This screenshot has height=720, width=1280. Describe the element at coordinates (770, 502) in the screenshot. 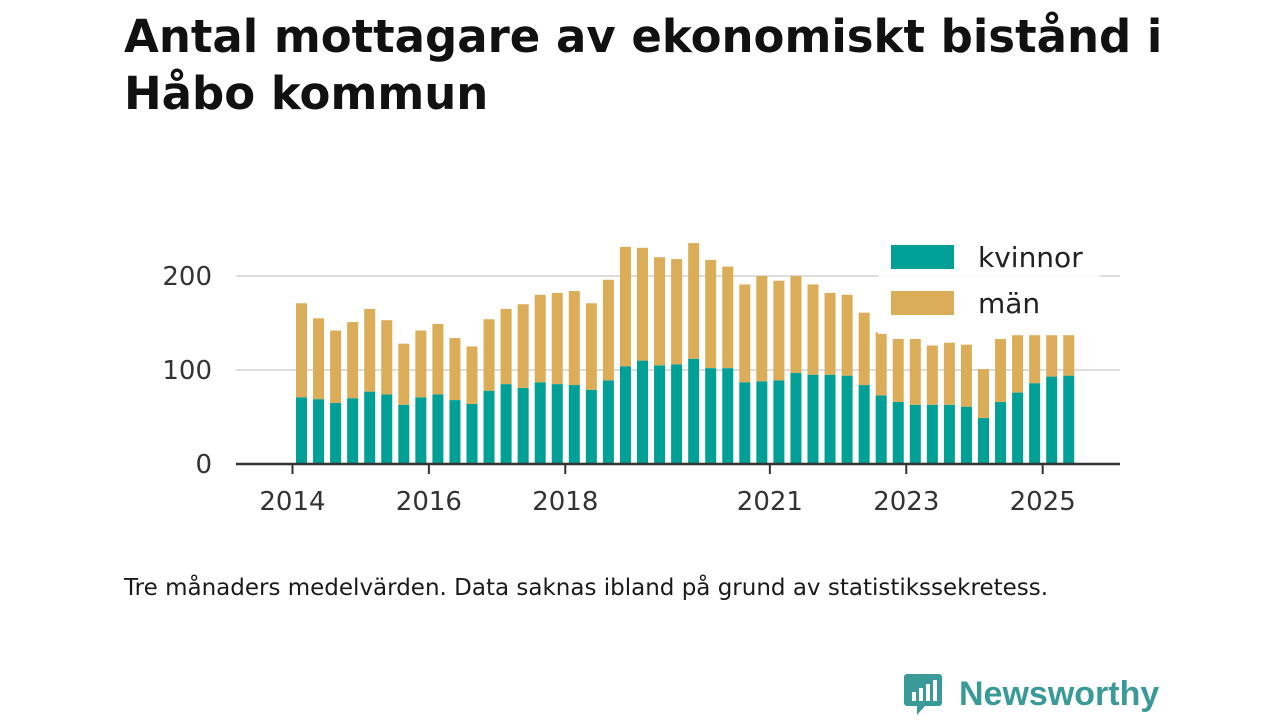

I see `x-tick-label: 2021` at that location.